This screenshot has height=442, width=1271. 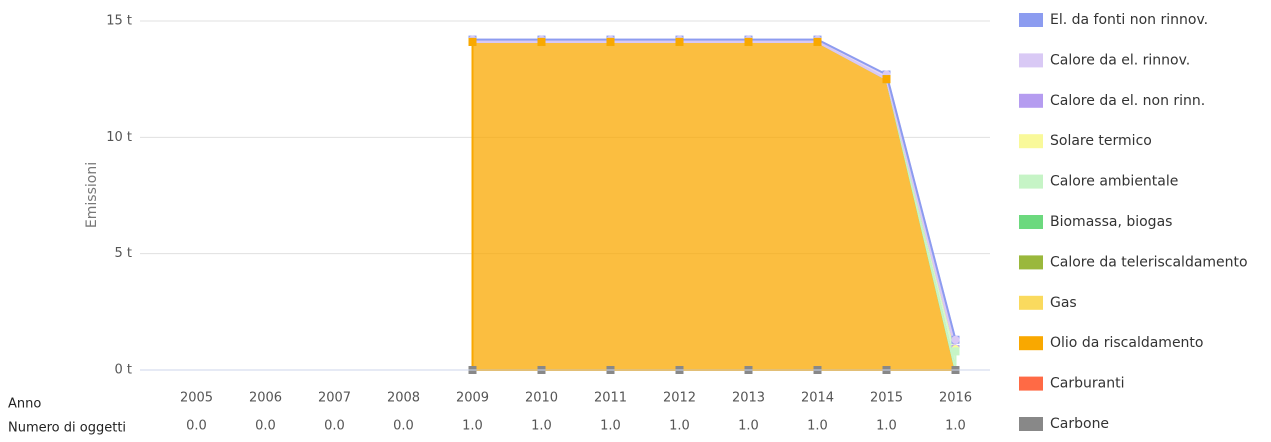 I want to click on legend-label: Calore da teleriscaldamento, so click(x=1149, y=262).